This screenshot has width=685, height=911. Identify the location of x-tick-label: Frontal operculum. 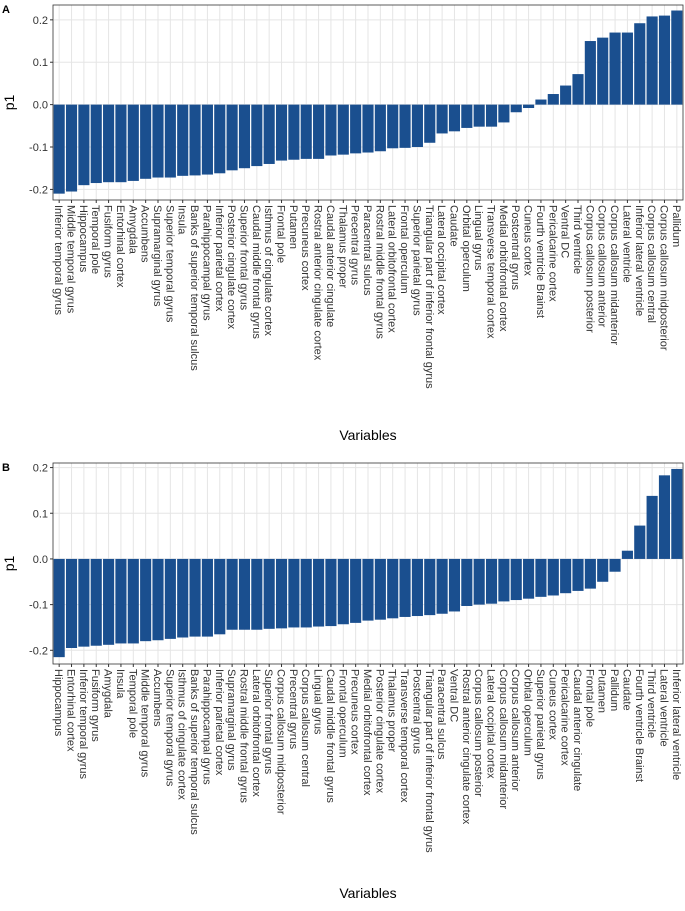
(342, 713).